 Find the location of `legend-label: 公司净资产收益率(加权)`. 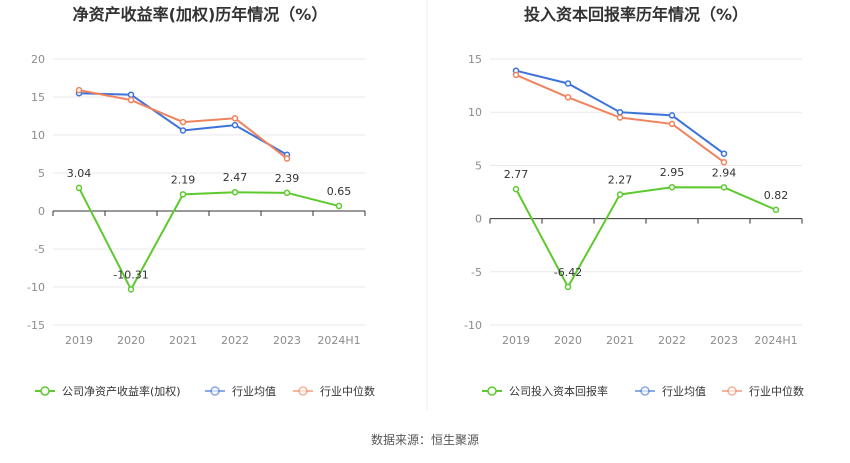

legend-label: 公司净资产收益率(加权) is located at coordinates (121, 391).